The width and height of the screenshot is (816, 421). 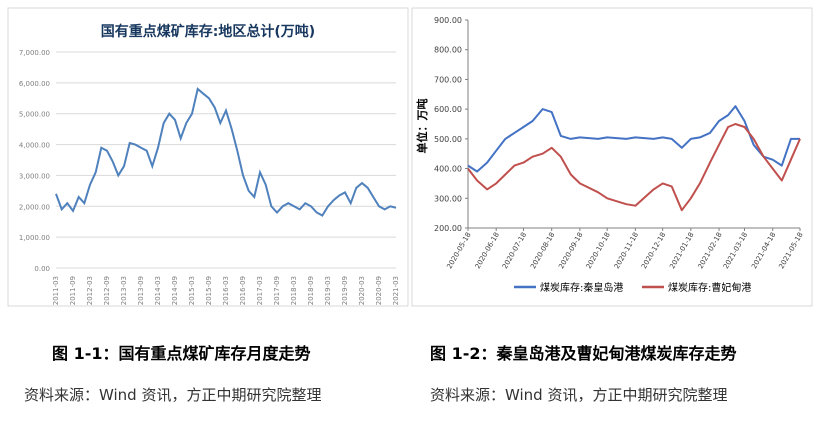 What do you see at coordinates (192, 290) in the screenshot?
I see `left-x-tick-label: 2015-03` at bounding box center [192, 290].